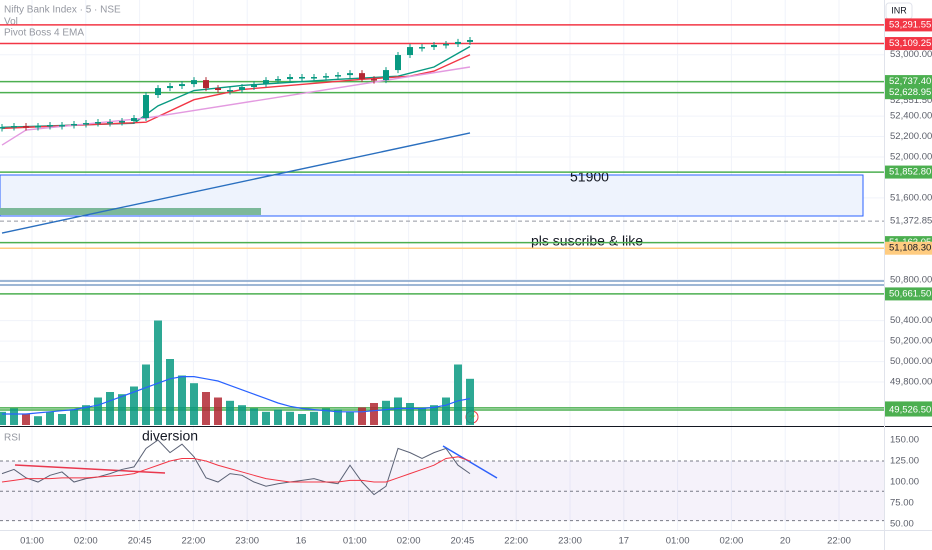 The width and height of the screenshot is (932, 550). I want to click on rsi-line, so click(236, 467).